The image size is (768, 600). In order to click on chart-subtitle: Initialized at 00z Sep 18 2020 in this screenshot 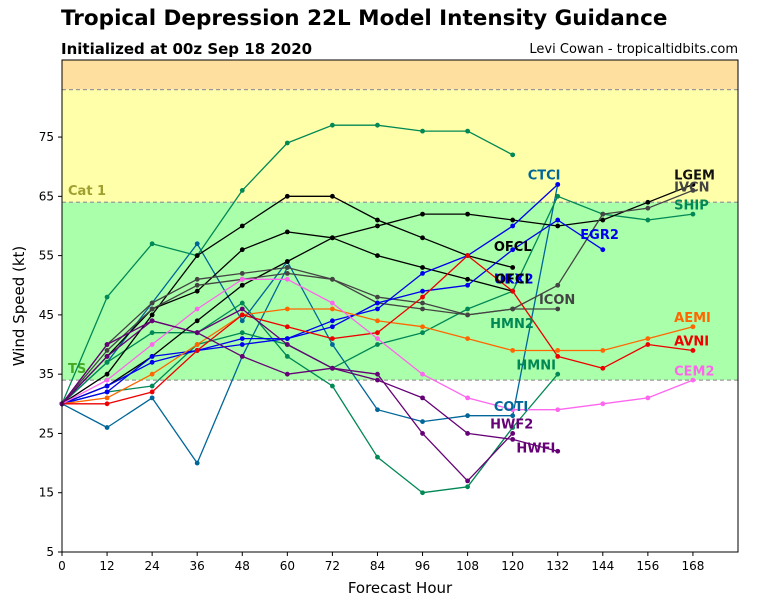, I will do `click(187, 49)`.